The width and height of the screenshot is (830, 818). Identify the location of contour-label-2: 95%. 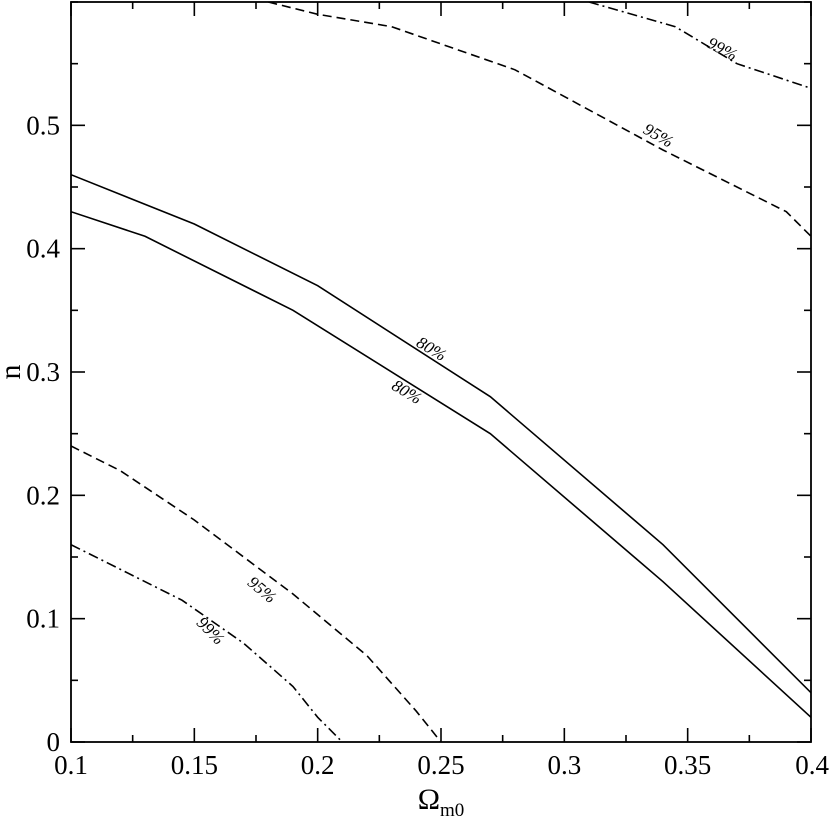
(658, 135).